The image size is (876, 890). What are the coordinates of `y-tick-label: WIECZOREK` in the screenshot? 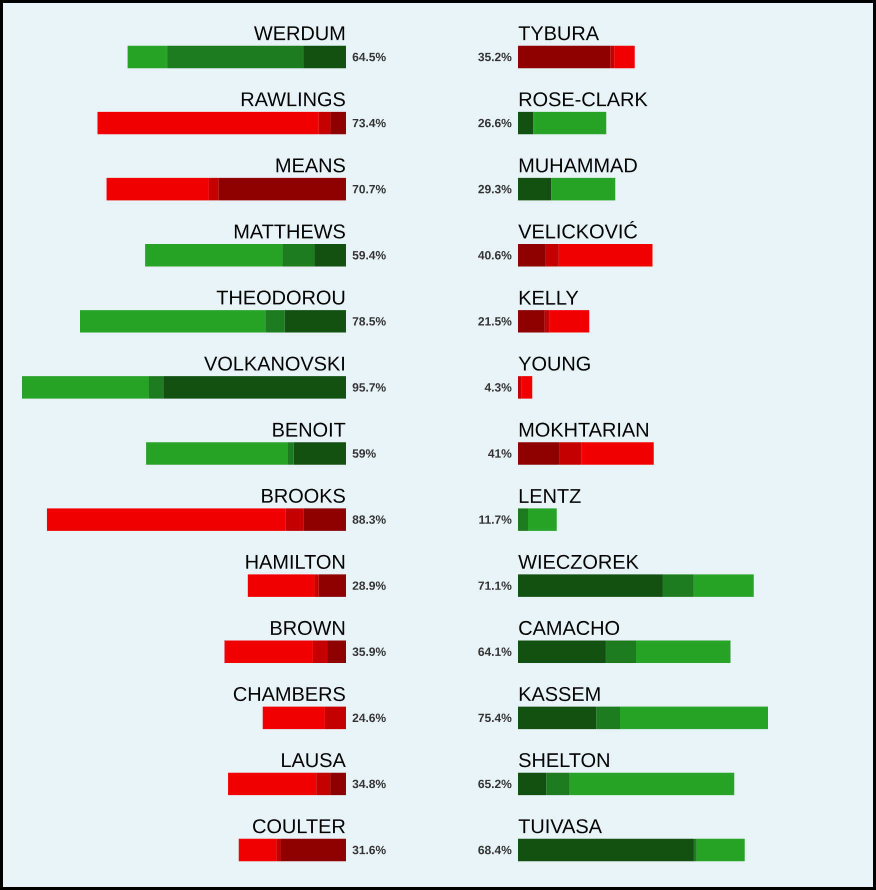 It's located at (578, 561).